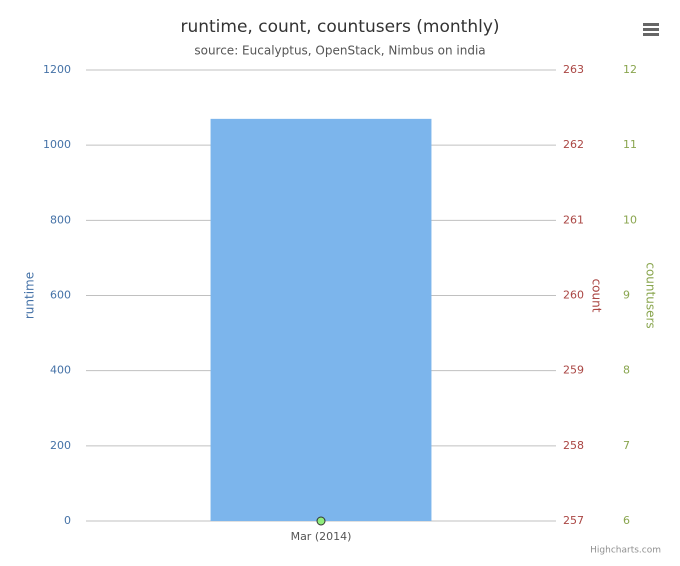 The height and width of the screenshot is (566, 680). Describe the element at coordinates (630, 69) in the screenshot. I see `y3-tick-label: 12` at that location.